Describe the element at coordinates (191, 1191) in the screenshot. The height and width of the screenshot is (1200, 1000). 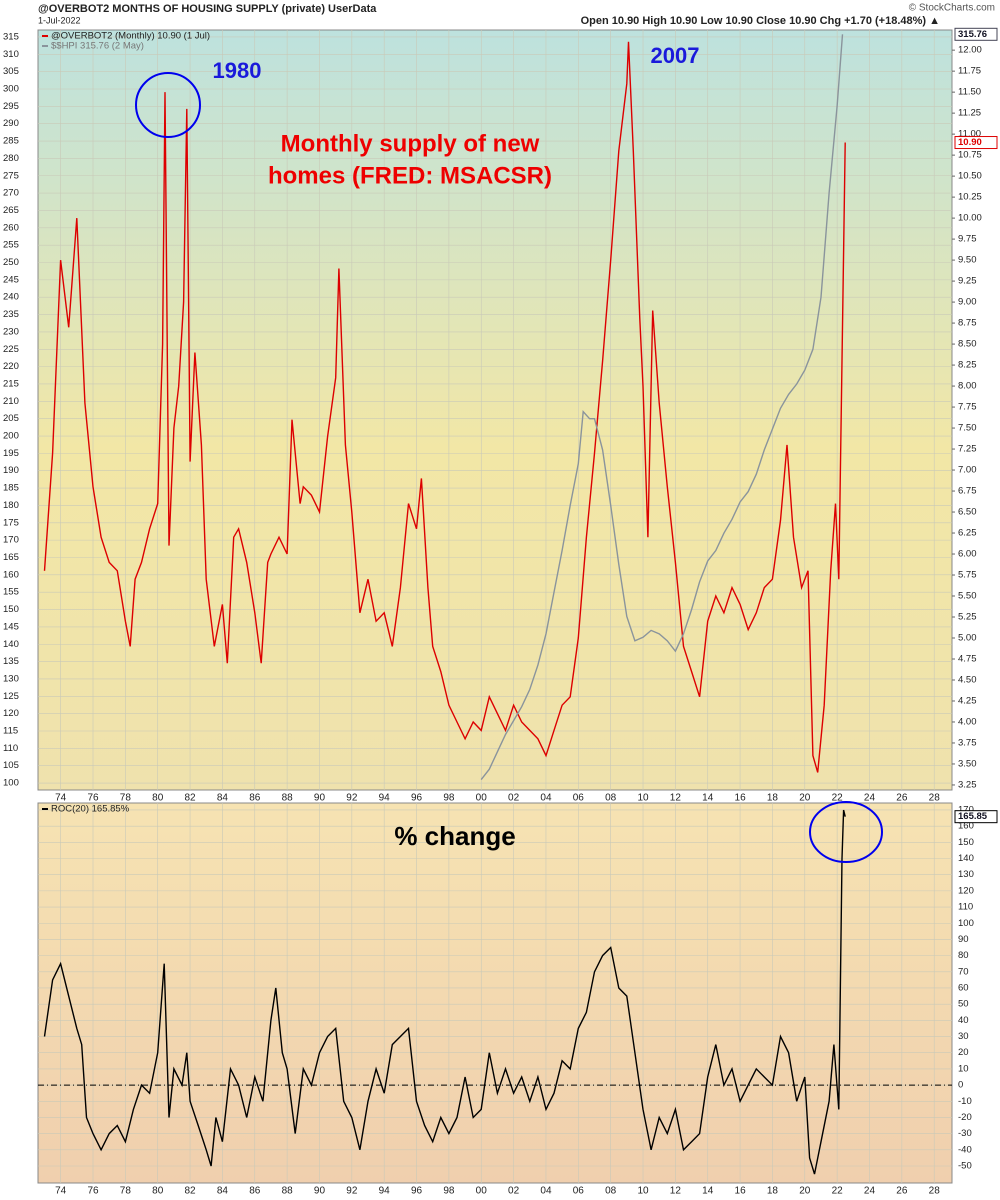
I see `x-tick-label: 82` at that location.